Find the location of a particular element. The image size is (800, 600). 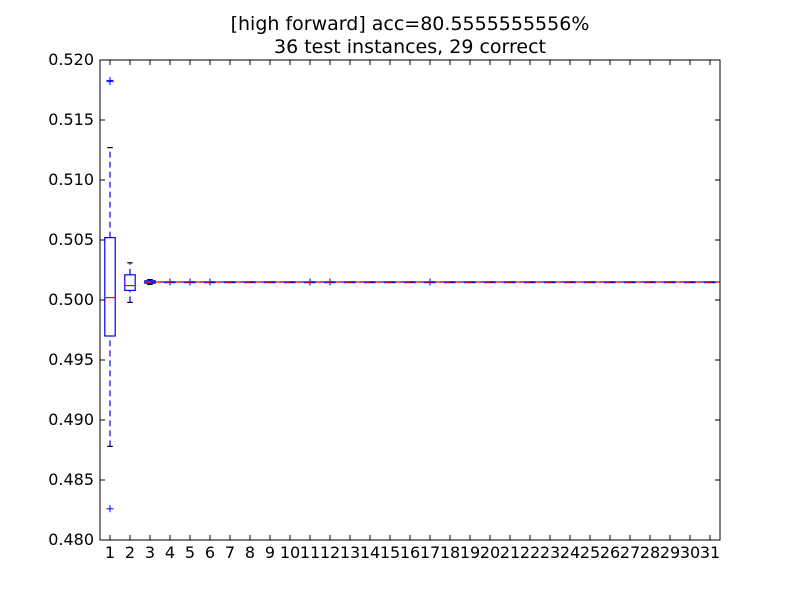

x-tick-label: 24 is located at coordinates (570, 552).